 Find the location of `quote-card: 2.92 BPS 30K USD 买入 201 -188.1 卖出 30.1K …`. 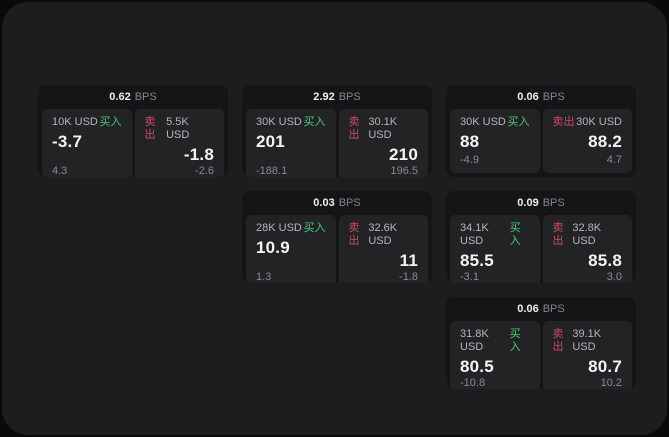

quote-card: 2.92 BPS 30K USD 买入 201 -188.1 卖出 30.1K … is located at coordinates (337, 131).